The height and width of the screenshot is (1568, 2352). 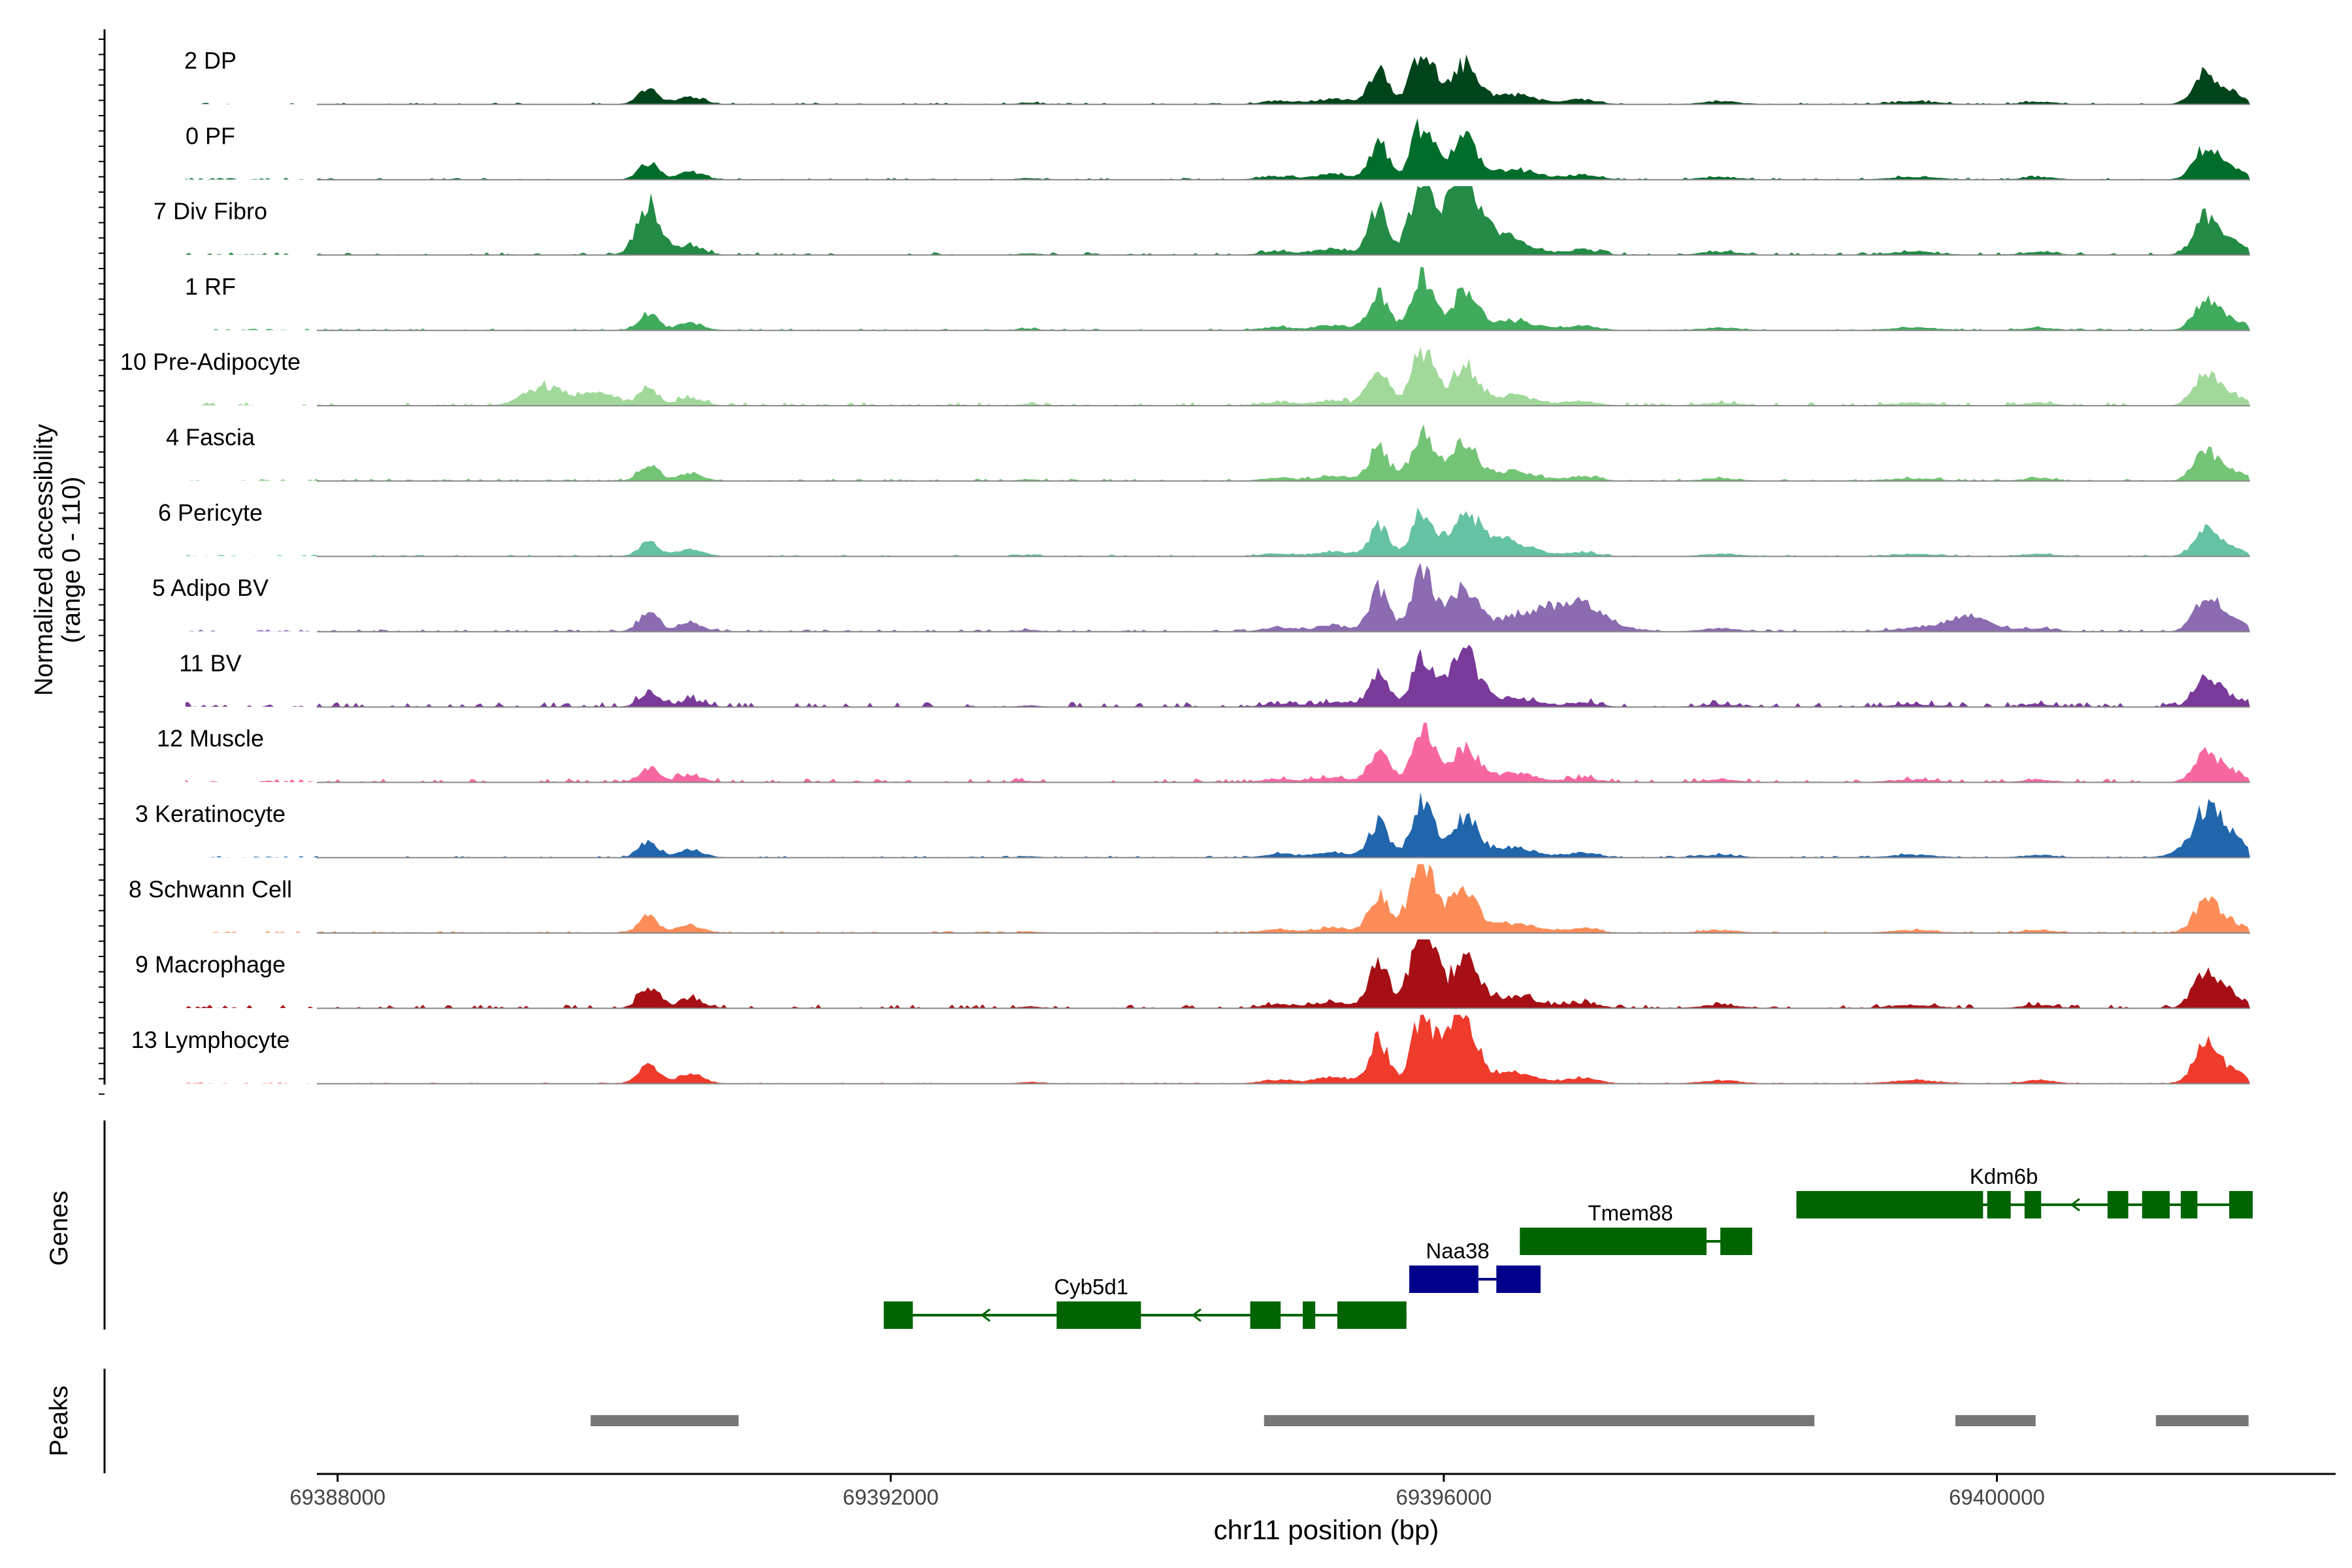 I want to click on track-label: 6 Pericyte, so click(x=210, y=512).